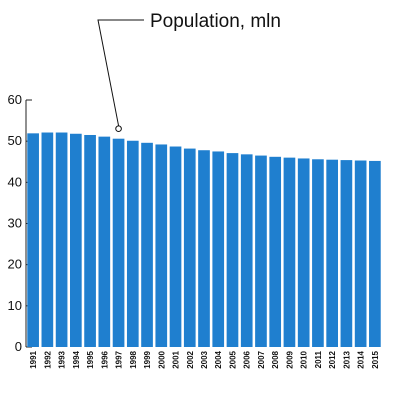  What do you see at coordinates (118, 128) in the screenshot?
I see `annotation-marker` at bounding box center [118, 128].